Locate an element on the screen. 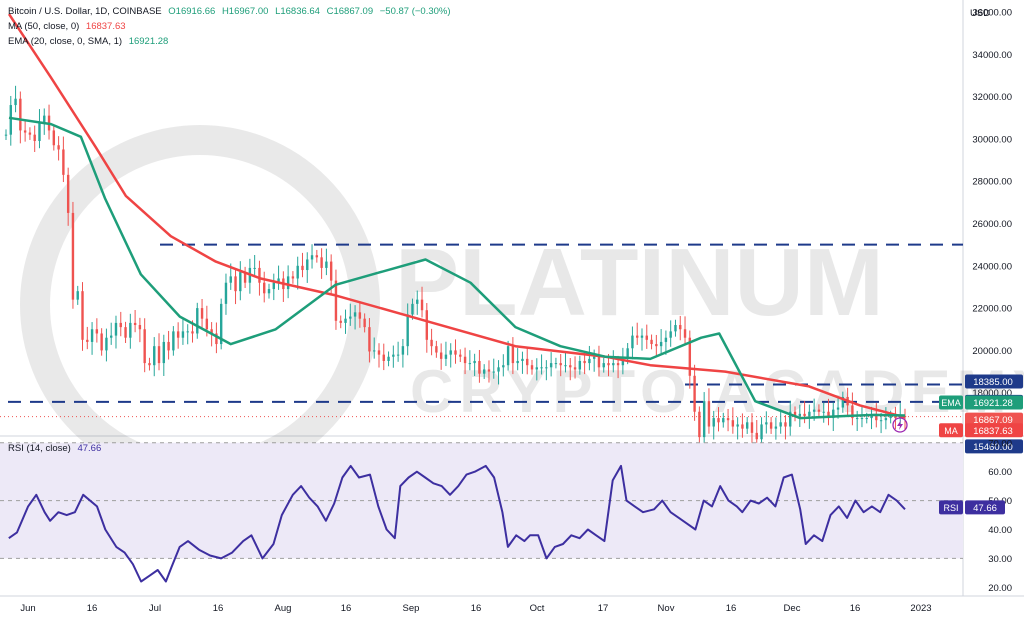 This screenshot has height=629, width=1024. rsi-tick-label: 20.00 is located at coordinates (1000, 588).